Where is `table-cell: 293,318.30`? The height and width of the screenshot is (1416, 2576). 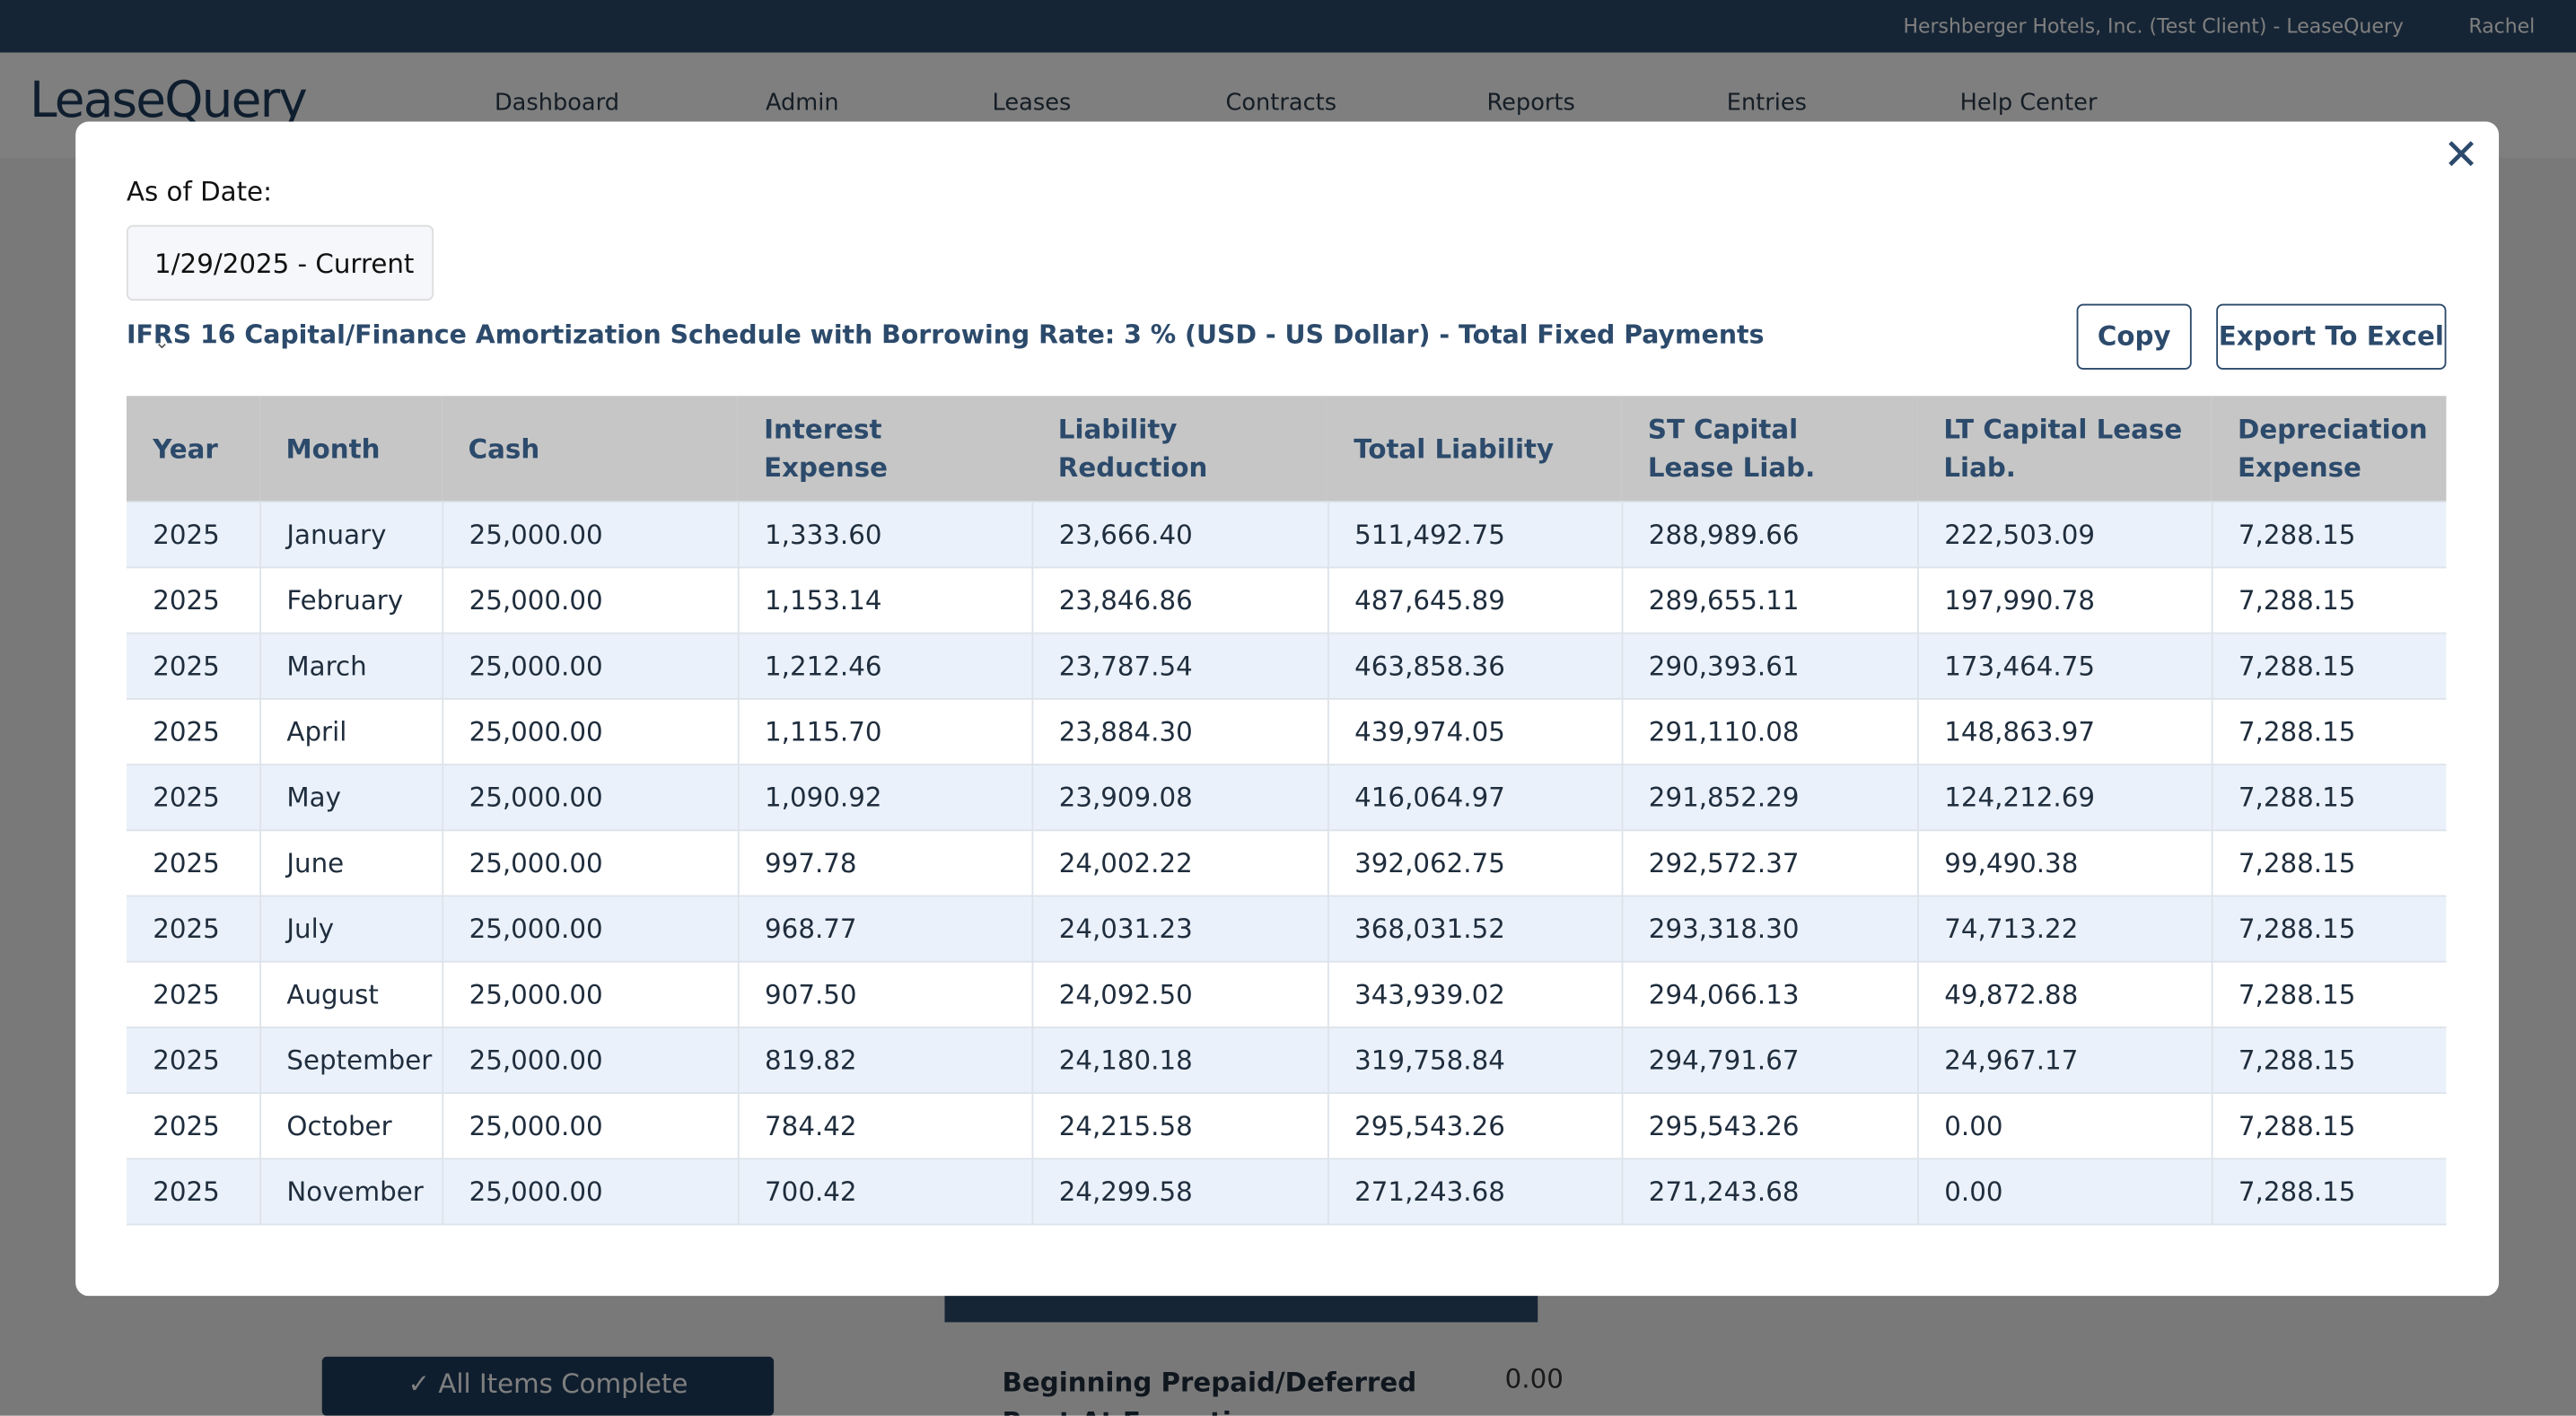 table-cell: 293,318.30 is located at coordinates (1769, 929).